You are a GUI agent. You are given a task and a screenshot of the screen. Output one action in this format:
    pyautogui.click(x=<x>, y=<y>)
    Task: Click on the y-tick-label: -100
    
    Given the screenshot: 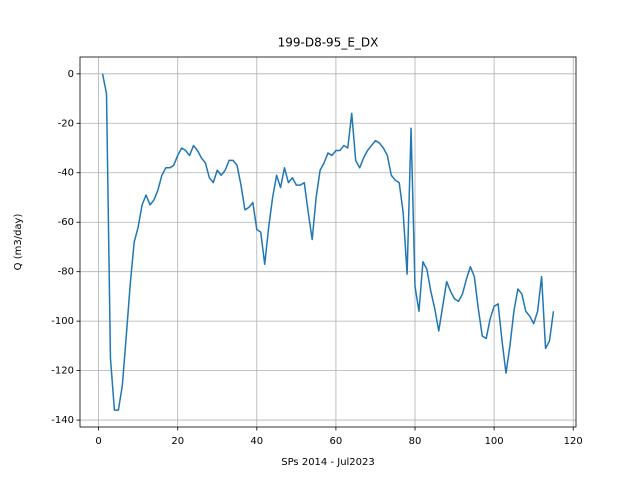 What is the action you would take?
    pyautogui.click(x=62, y=321)
    